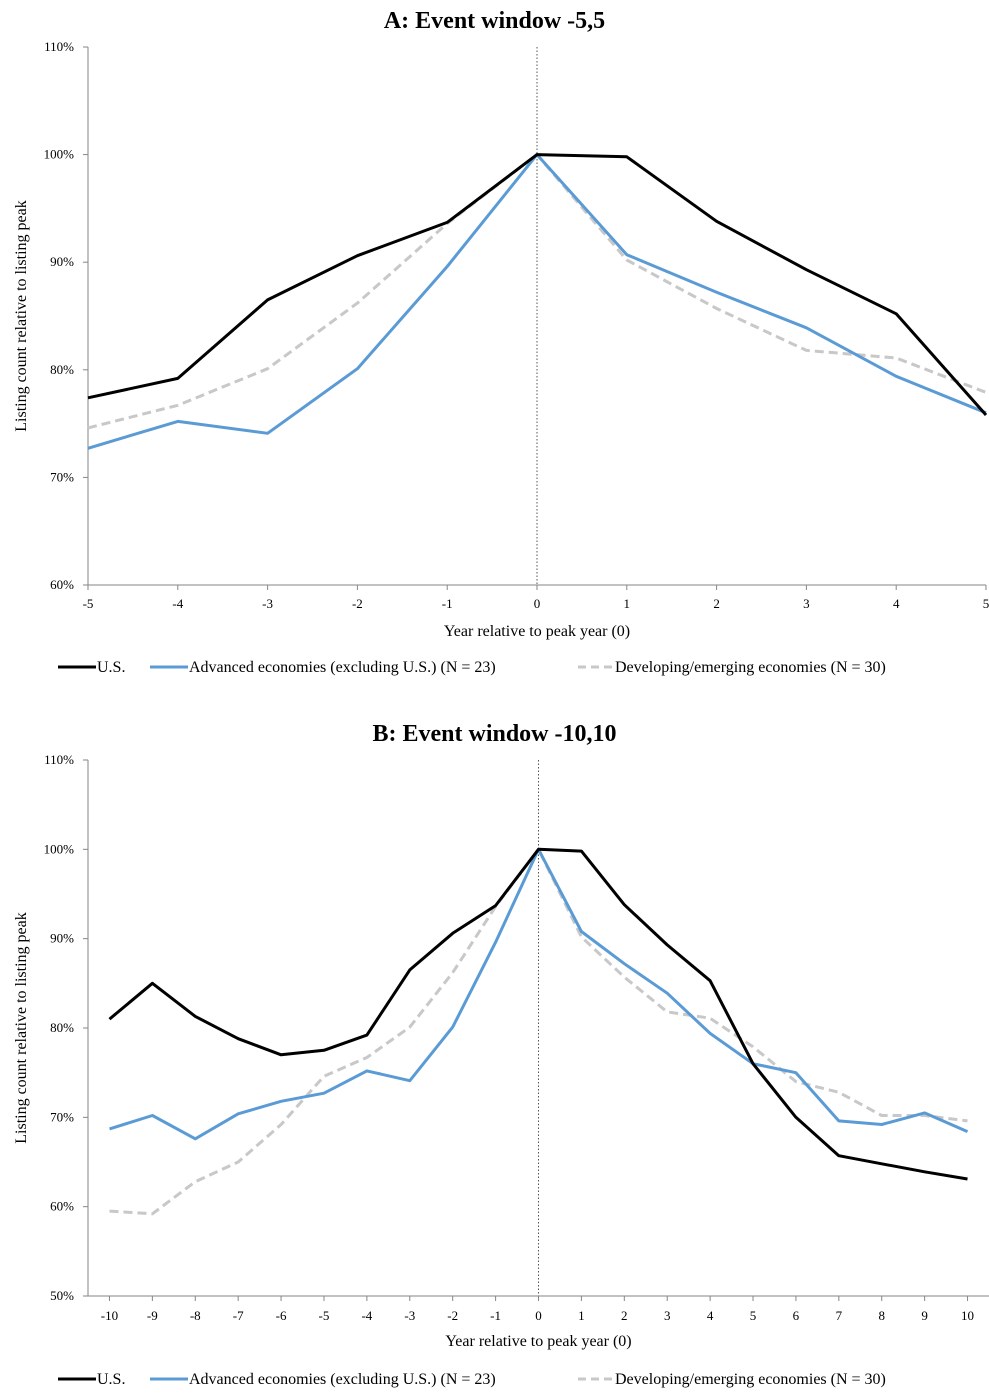  What do you see at coordinates (111, 667) in the screenshot?
I see `chart-a-legend-label-0: U.S.` at bounding box center [111, 667].